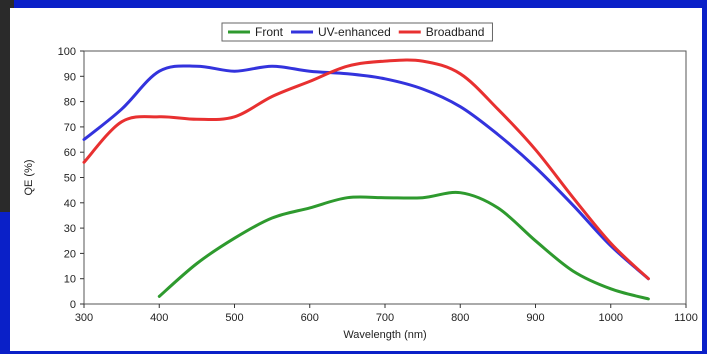 The image size is (707, 354). What do you see at coordinates (70, 204) in the screenshot?
I see `y-tick-label: 40` at bounding box center [70, 204].